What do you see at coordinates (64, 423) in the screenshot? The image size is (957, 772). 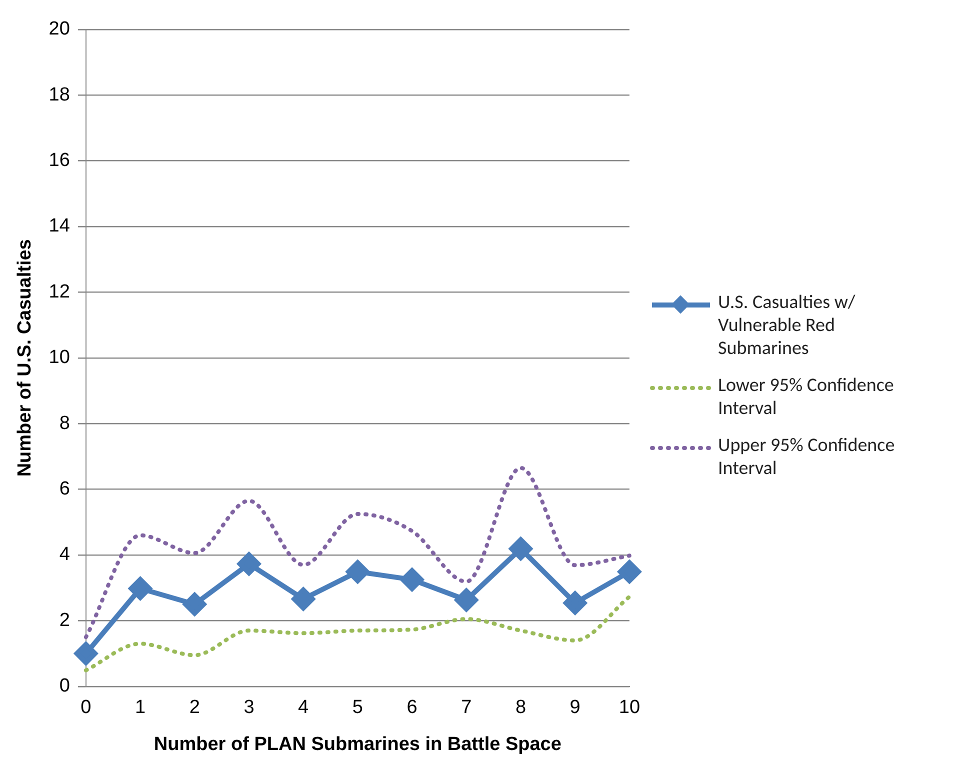 I see `y-tick-label: 8` at bounding box center [64, 423].